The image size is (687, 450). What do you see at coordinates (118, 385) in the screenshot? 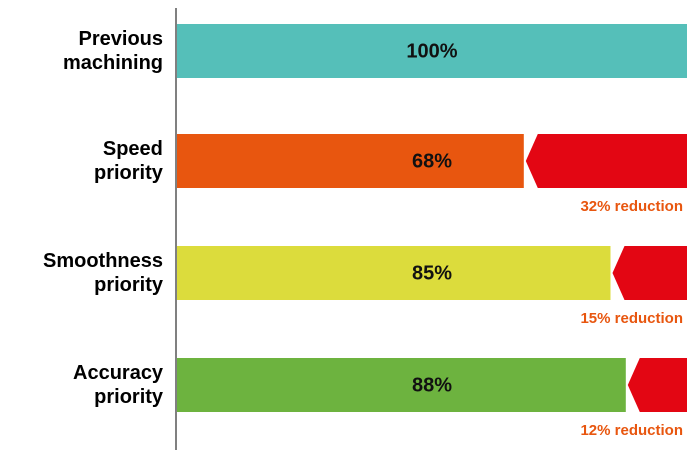
I see `category-label: Accuracy priority` at bounding box center [118, 385].